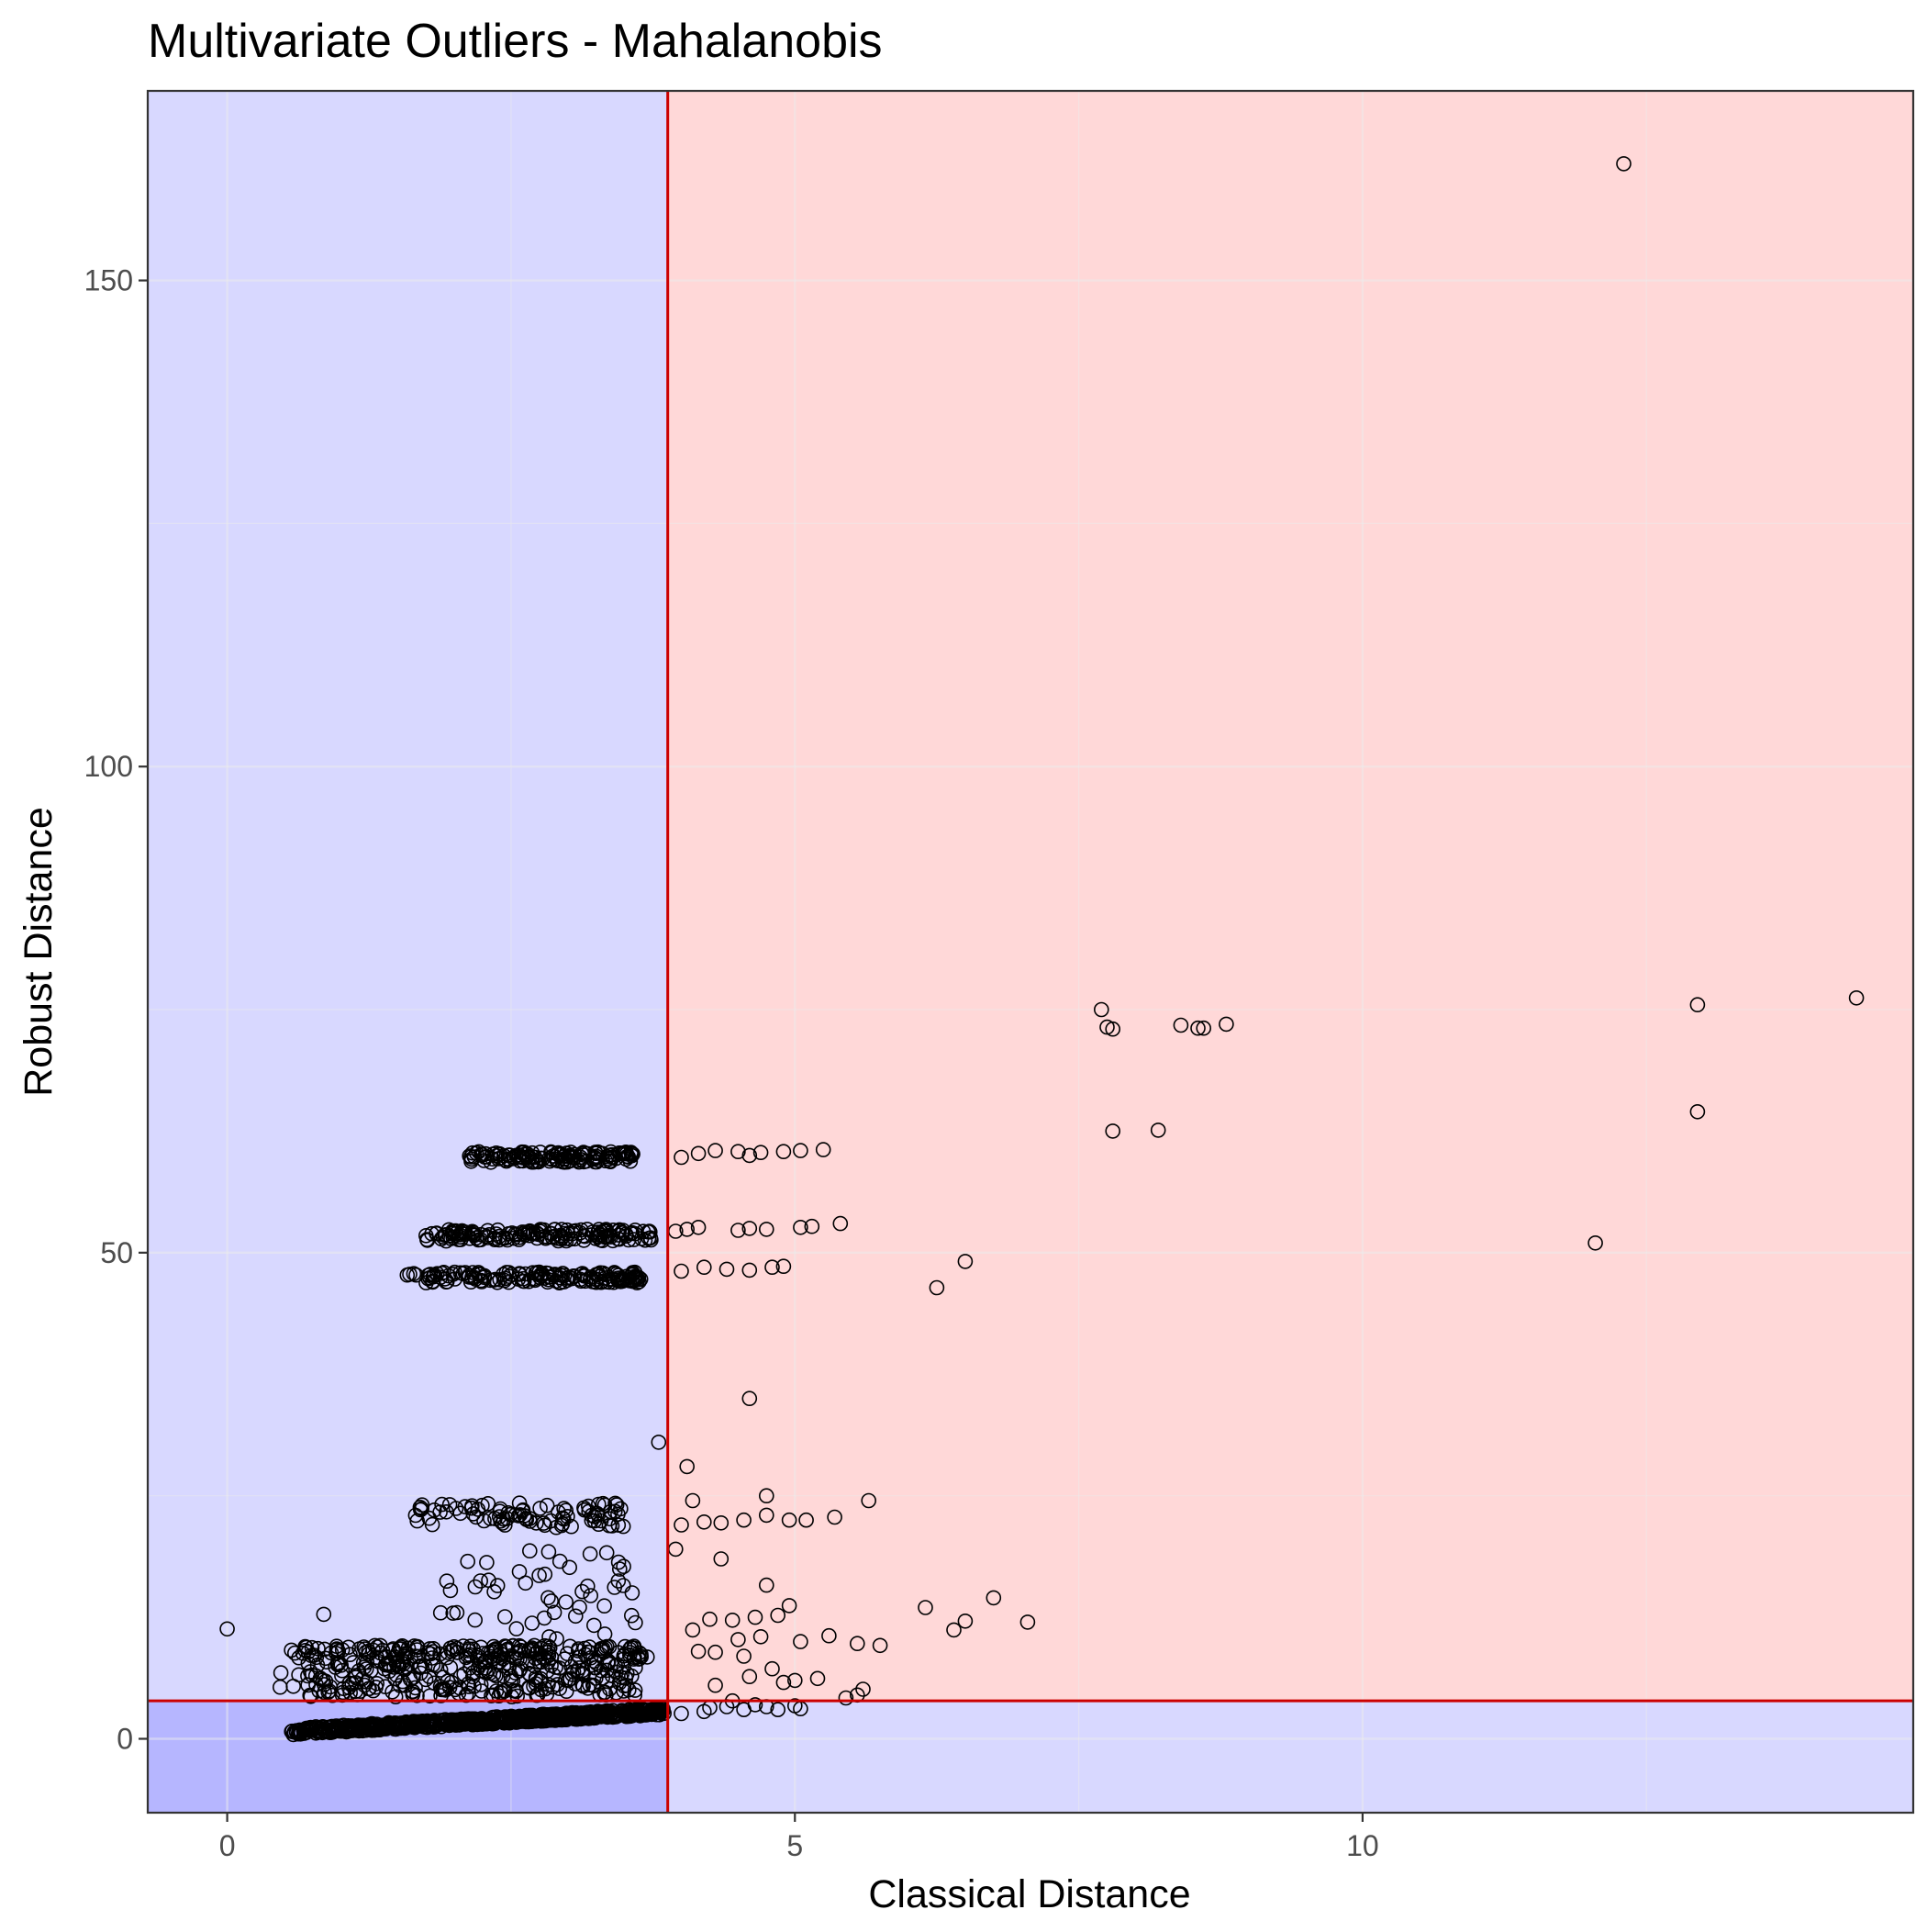  Describe the element at coordinates (108, 280) in the screenshot. I see `y-tick-label: 150` at that location.